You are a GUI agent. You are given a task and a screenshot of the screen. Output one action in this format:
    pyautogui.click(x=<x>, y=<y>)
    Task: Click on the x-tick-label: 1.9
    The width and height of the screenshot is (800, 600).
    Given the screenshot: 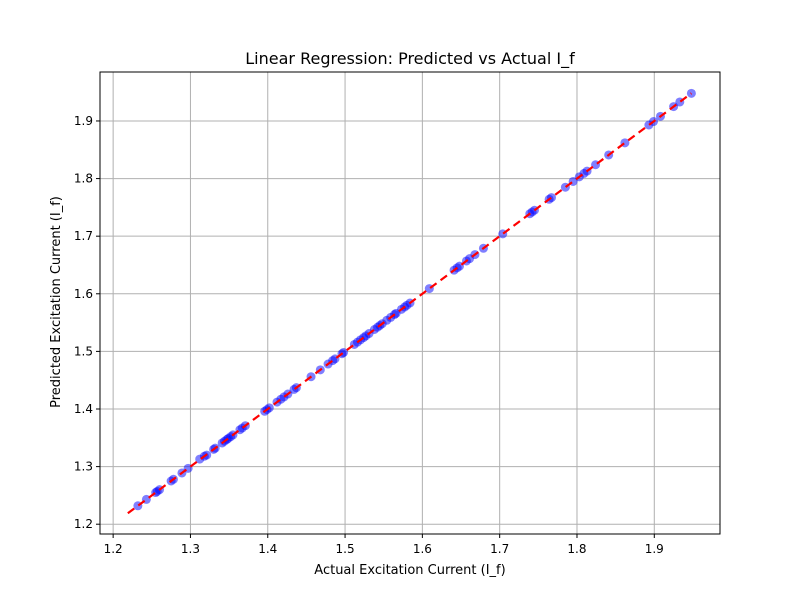 What is the action you would take?
    pyautogui.click(x=654, y=549)
    